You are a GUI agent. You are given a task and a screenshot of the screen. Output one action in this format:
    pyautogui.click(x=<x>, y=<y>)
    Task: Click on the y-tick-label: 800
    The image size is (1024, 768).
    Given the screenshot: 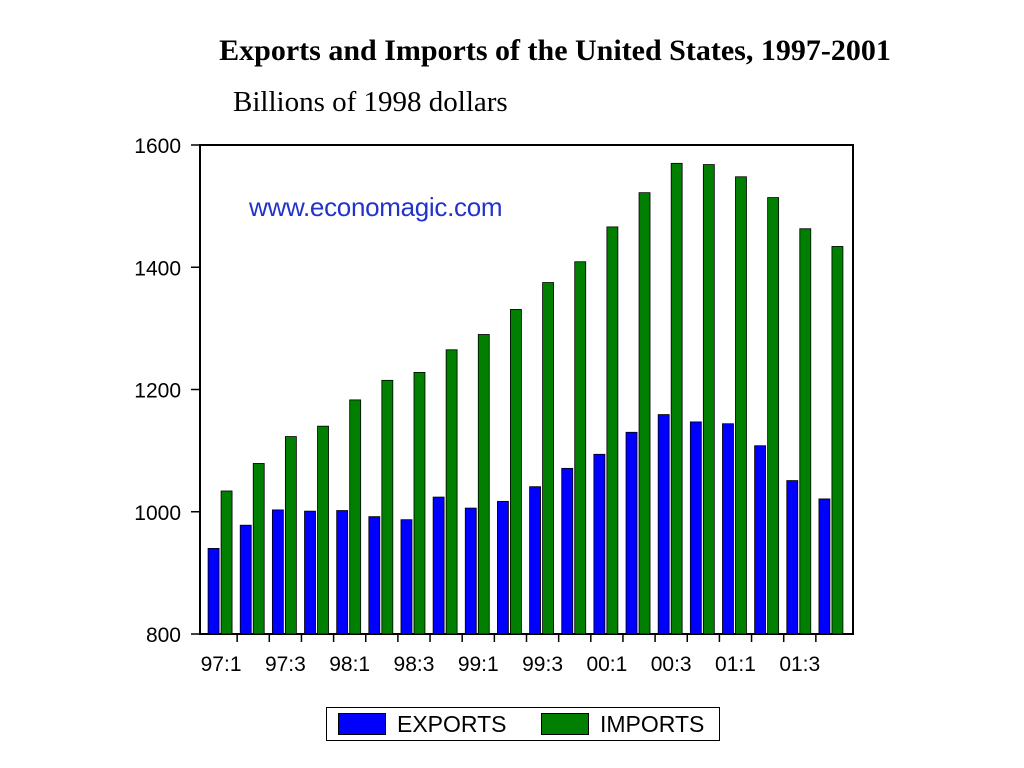 What is the action you would take?
    pyautogui.click(x=163, y=635)
    